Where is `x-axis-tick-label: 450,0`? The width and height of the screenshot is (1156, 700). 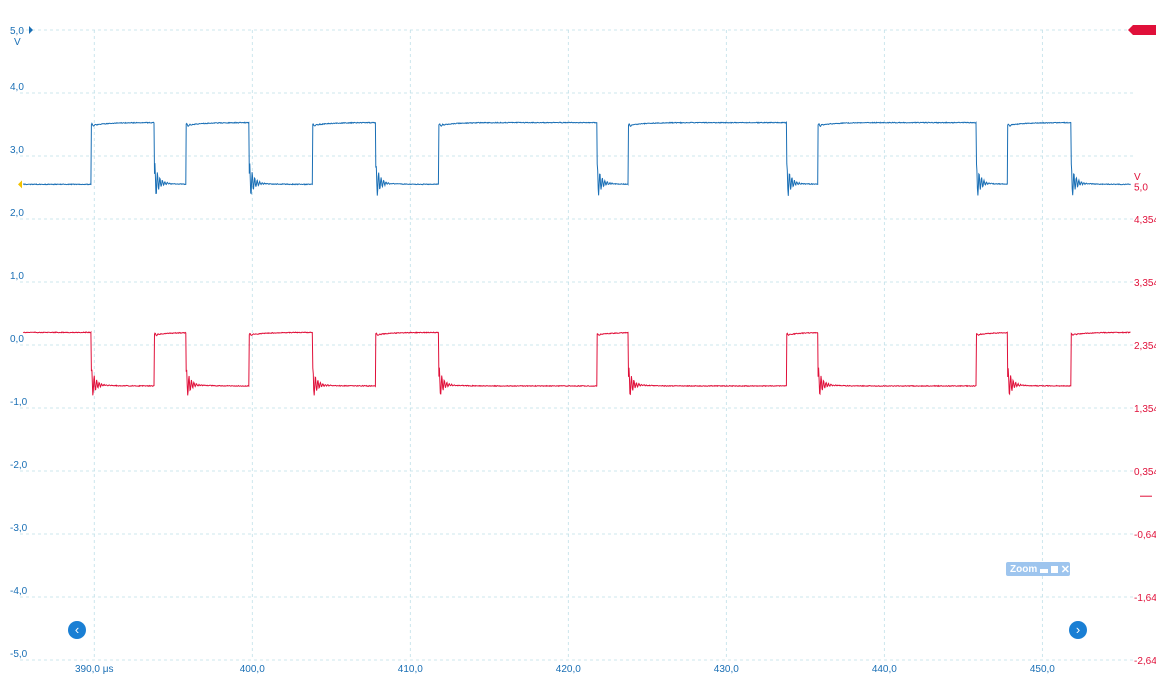 x-axis-tick-label: 450,0 is located at coordinates (1042, 669).